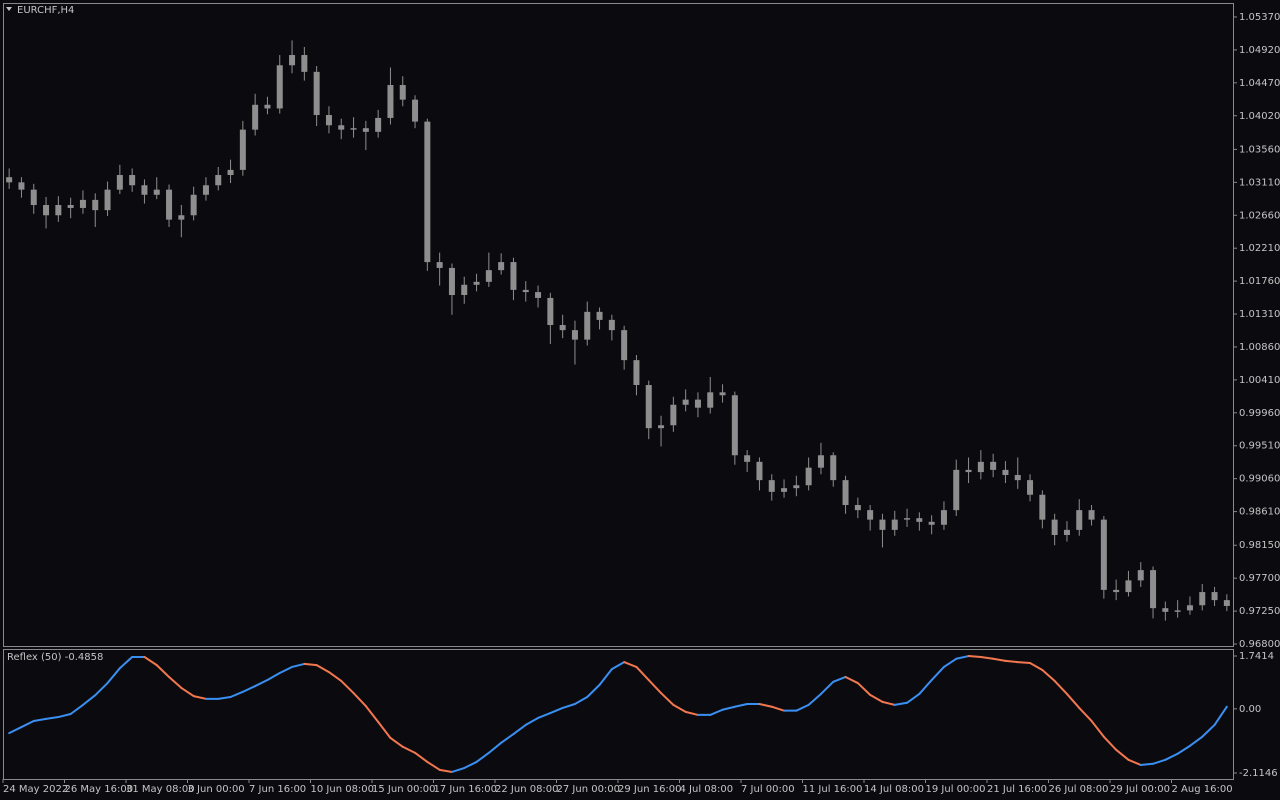  I want to click on x-tick-label: 17 Jun 16:00, so click(466, 789).